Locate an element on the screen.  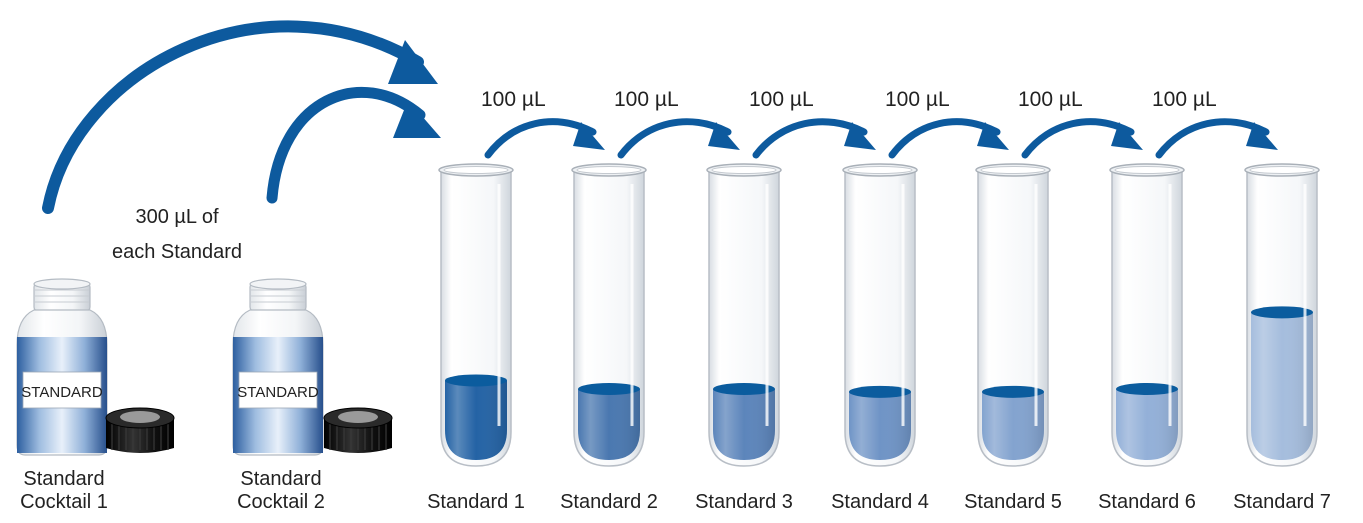
standard-bottles: STANDARD STANDARD is located at coordinates (204, 367).